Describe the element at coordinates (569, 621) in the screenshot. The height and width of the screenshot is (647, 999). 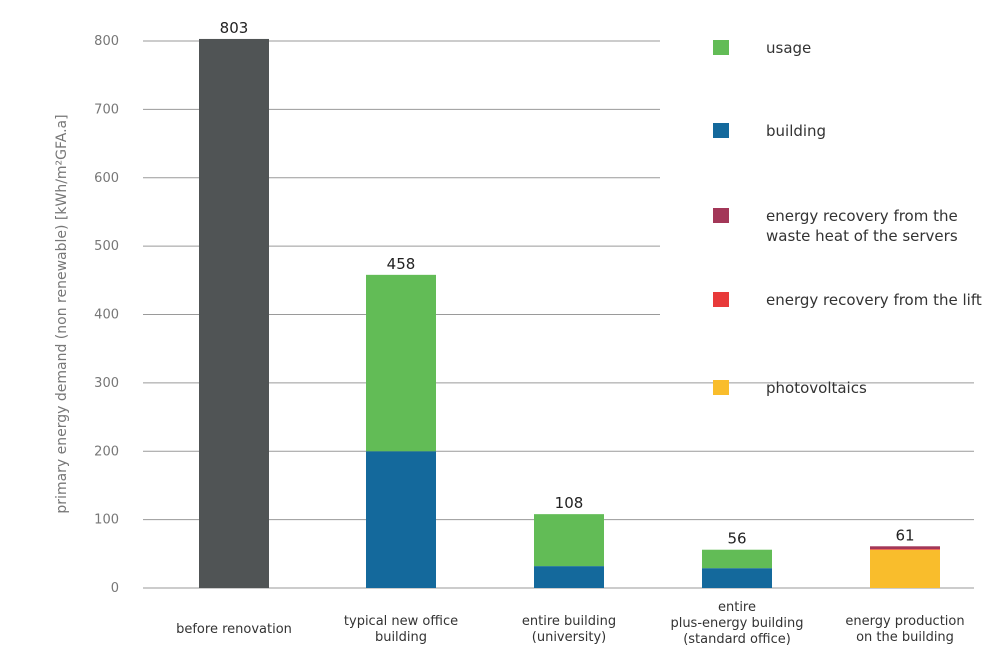
I see `category-label: entire building` at that location.